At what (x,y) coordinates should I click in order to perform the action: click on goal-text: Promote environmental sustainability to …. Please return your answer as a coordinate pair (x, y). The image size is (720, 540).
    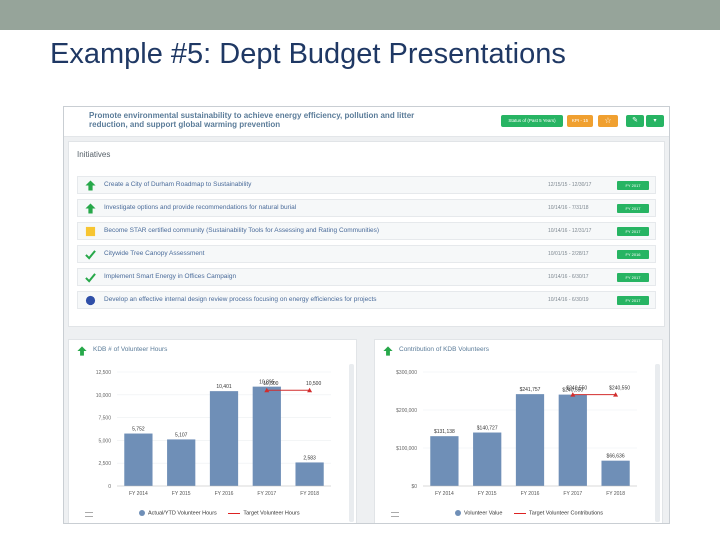
    Looking at the image, I should click on (252, 120).